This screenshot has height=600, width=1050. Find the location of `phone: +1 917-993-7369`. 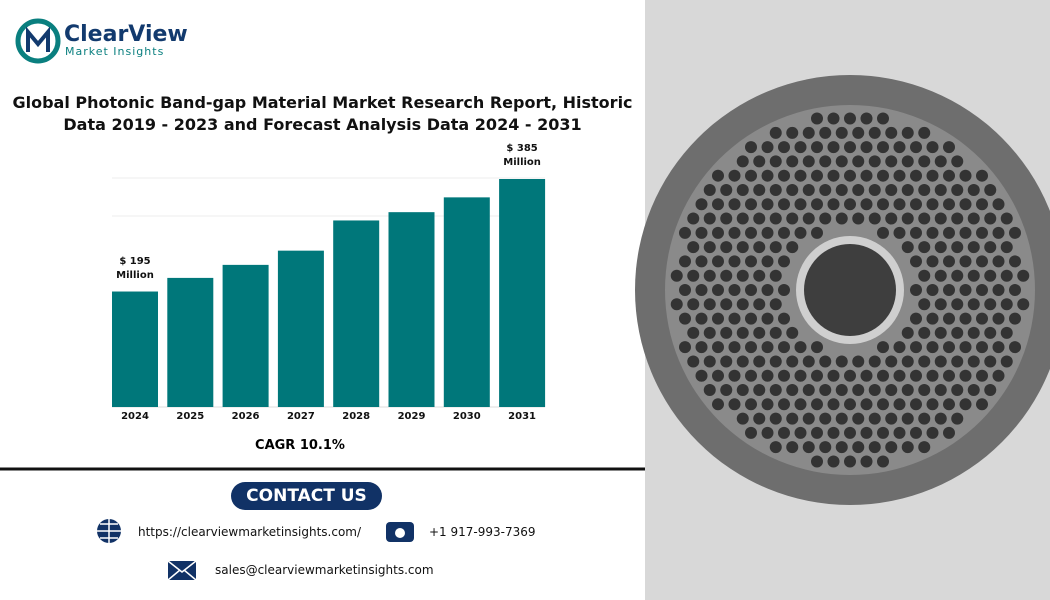

phone: +1 917-993-7369 is located at coordinates (482, 532).